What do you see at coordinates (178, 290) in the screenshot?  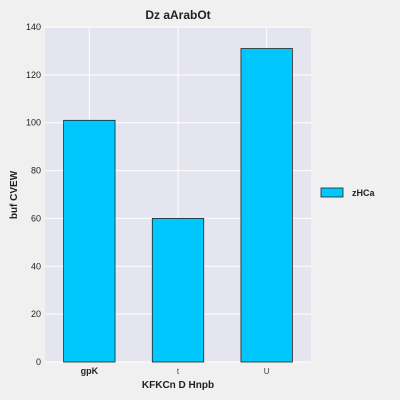 I see `bar-t` at bounding box center [178, 290].